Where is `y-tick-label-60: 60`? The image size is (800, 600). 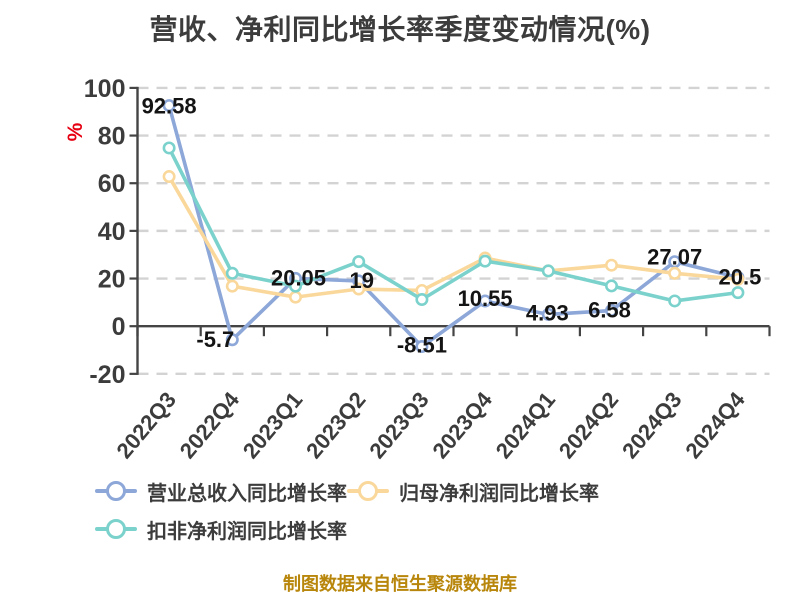
y-tick-label-60: 60 is located at coordinates (112, 184).